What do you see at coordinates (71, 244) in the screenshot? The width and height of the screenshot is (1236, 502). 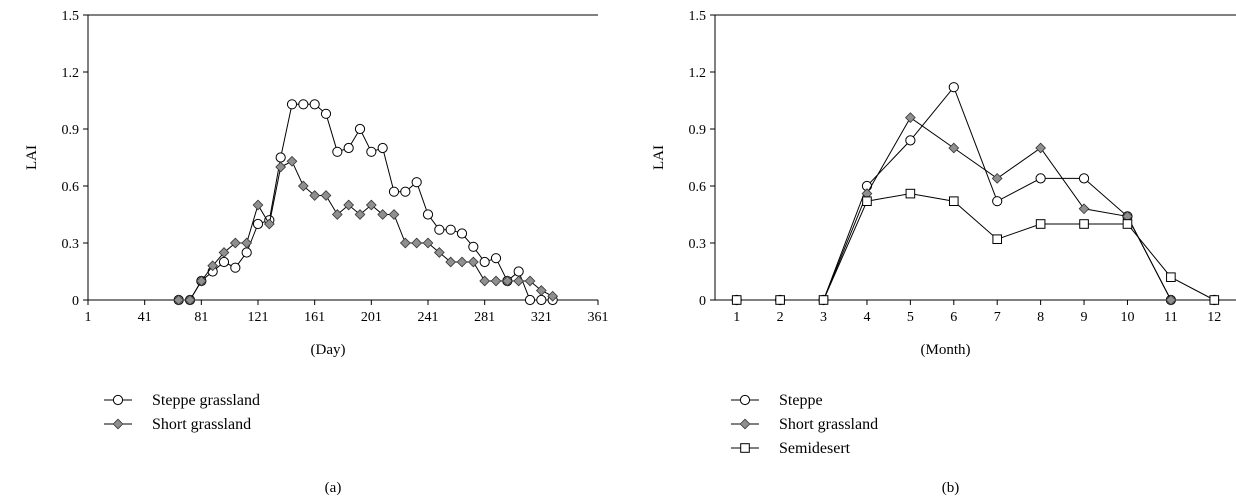 I see `y-tick-label: 0.3` at bounding box center [71, 244].